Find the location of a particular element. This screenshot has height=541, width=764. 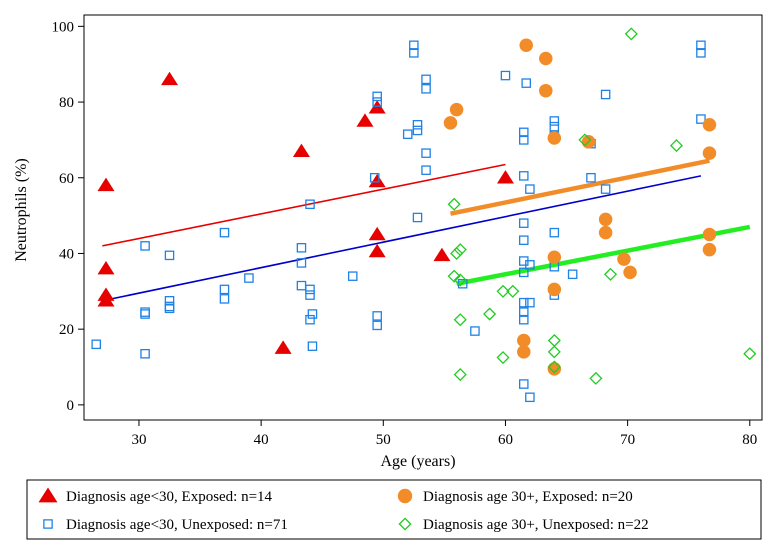

x-tick-label: 40 is located at coordinates (261, 440).